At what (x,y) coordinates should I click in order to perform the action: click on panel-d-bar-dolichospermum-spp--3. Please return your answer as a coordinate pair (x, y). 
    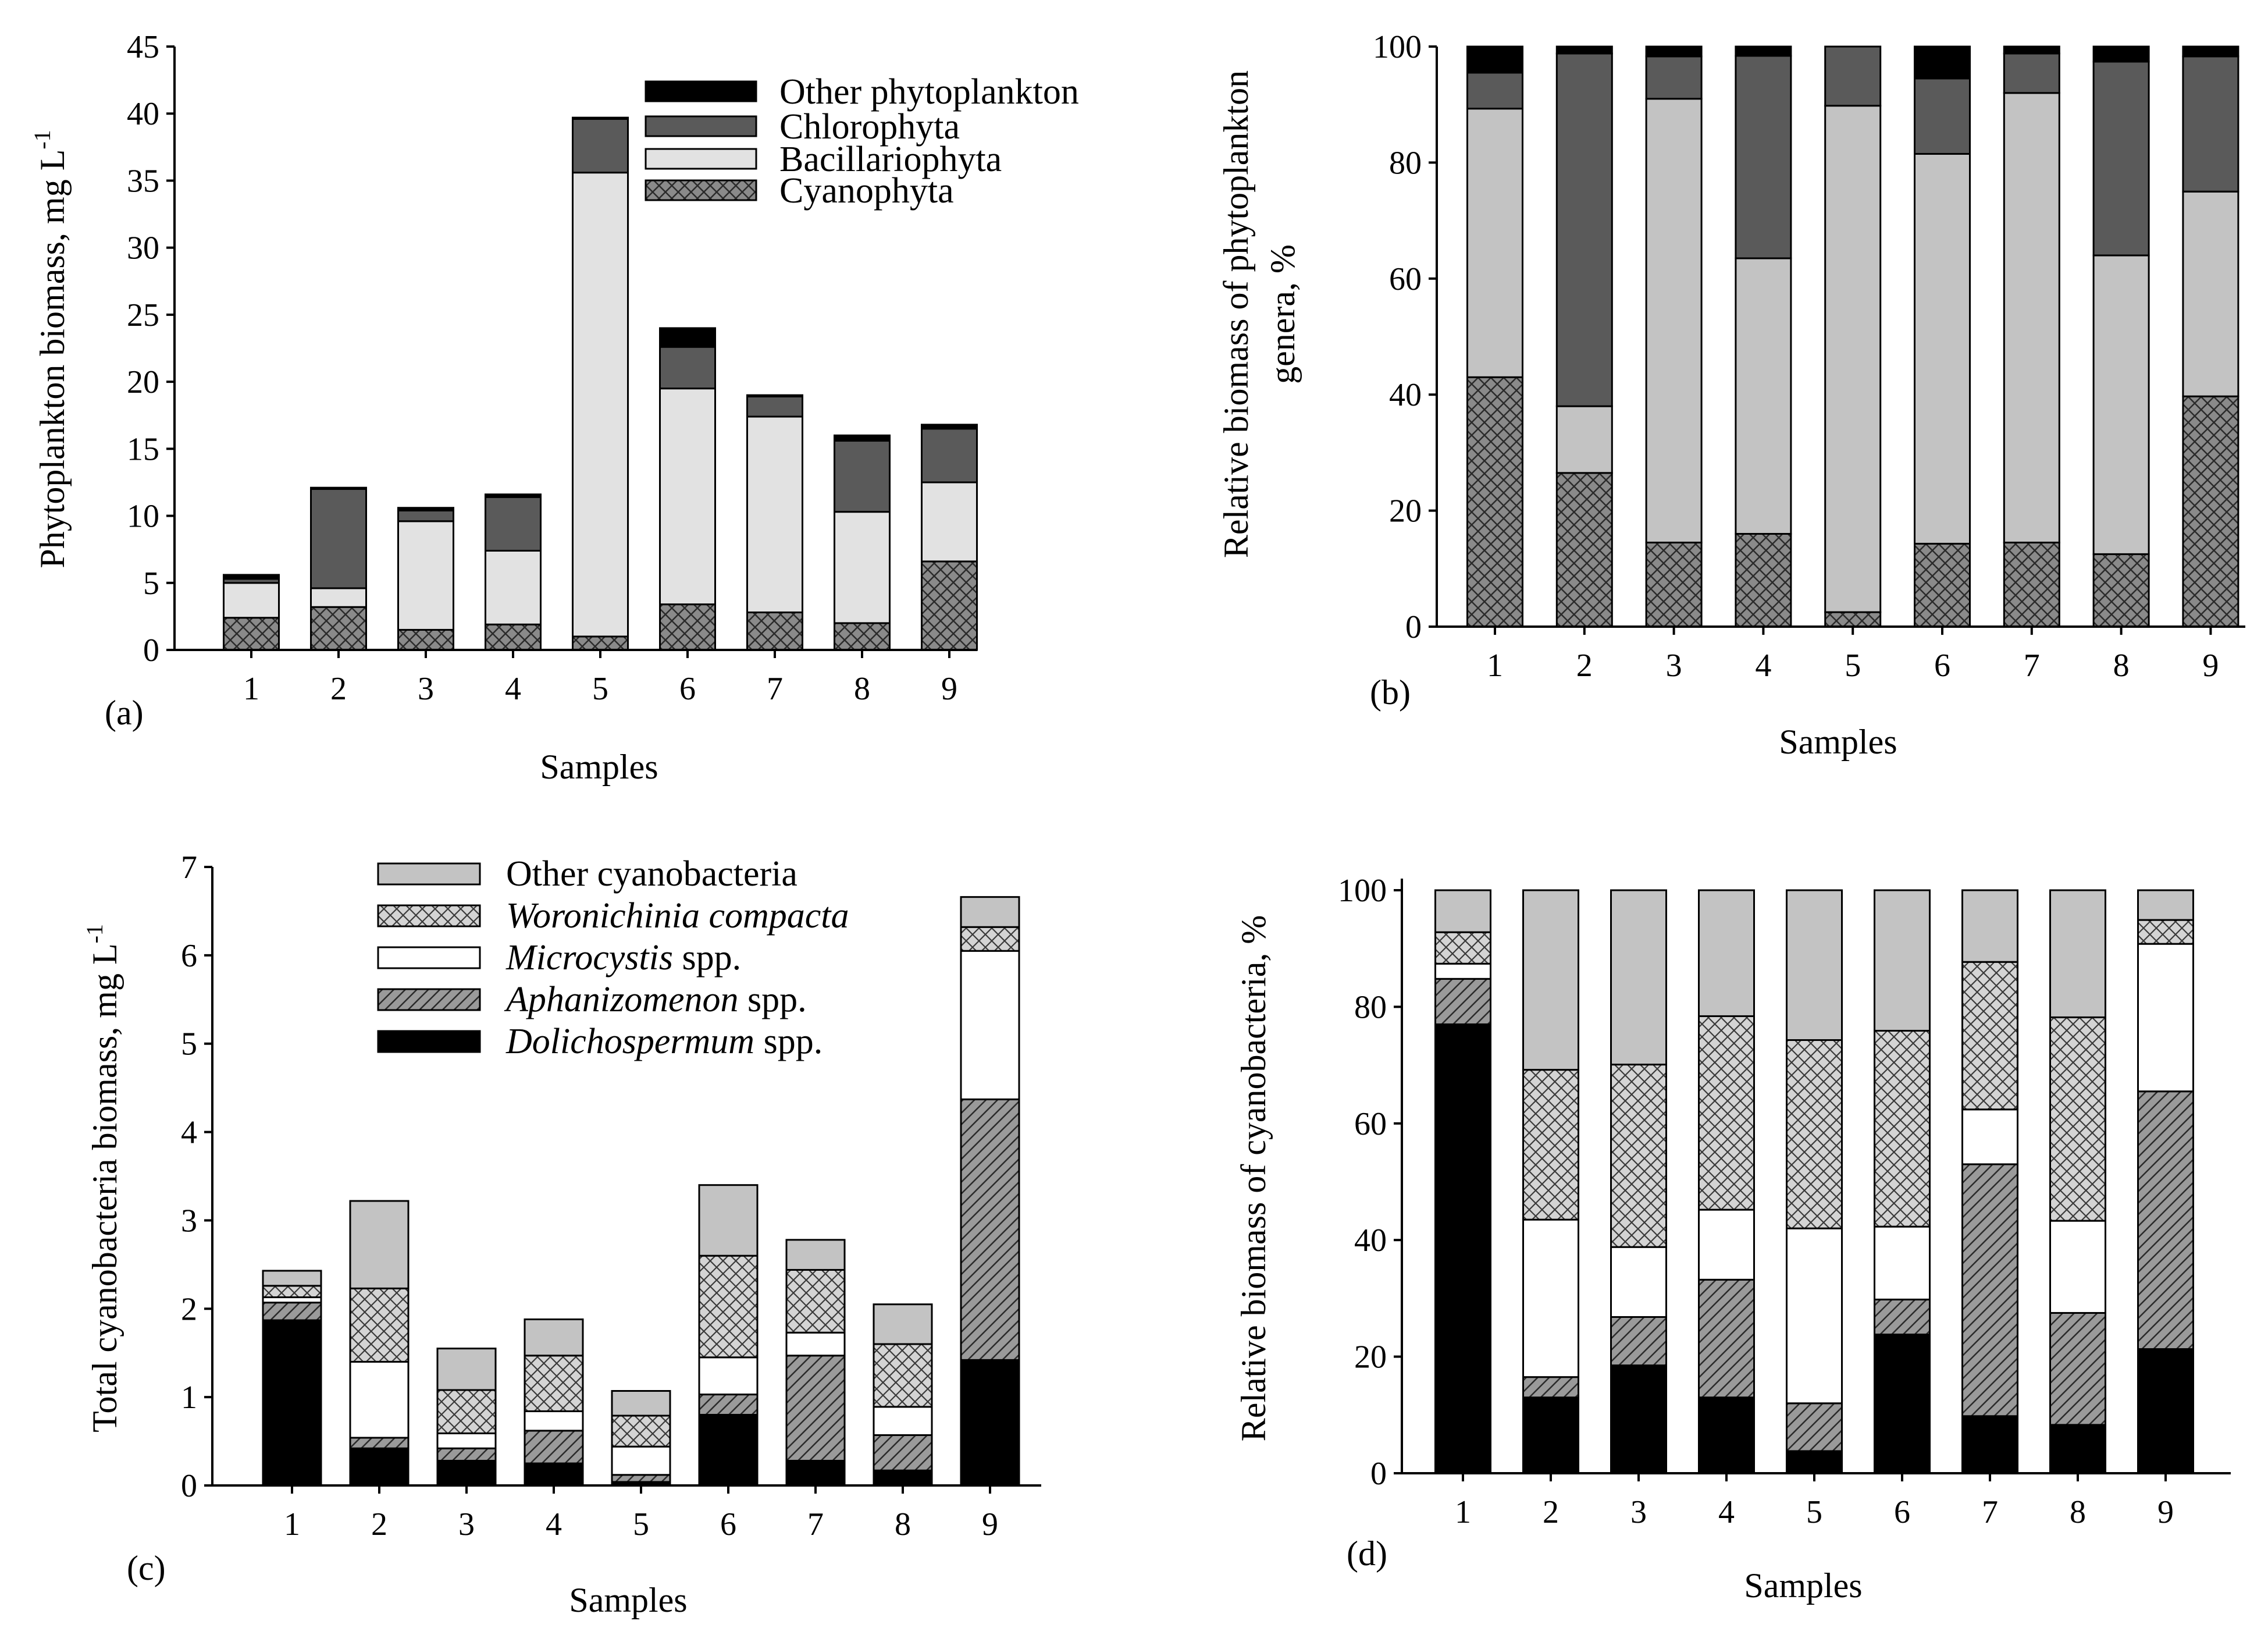
    Looking at the image, I should click on (1638, 1419).